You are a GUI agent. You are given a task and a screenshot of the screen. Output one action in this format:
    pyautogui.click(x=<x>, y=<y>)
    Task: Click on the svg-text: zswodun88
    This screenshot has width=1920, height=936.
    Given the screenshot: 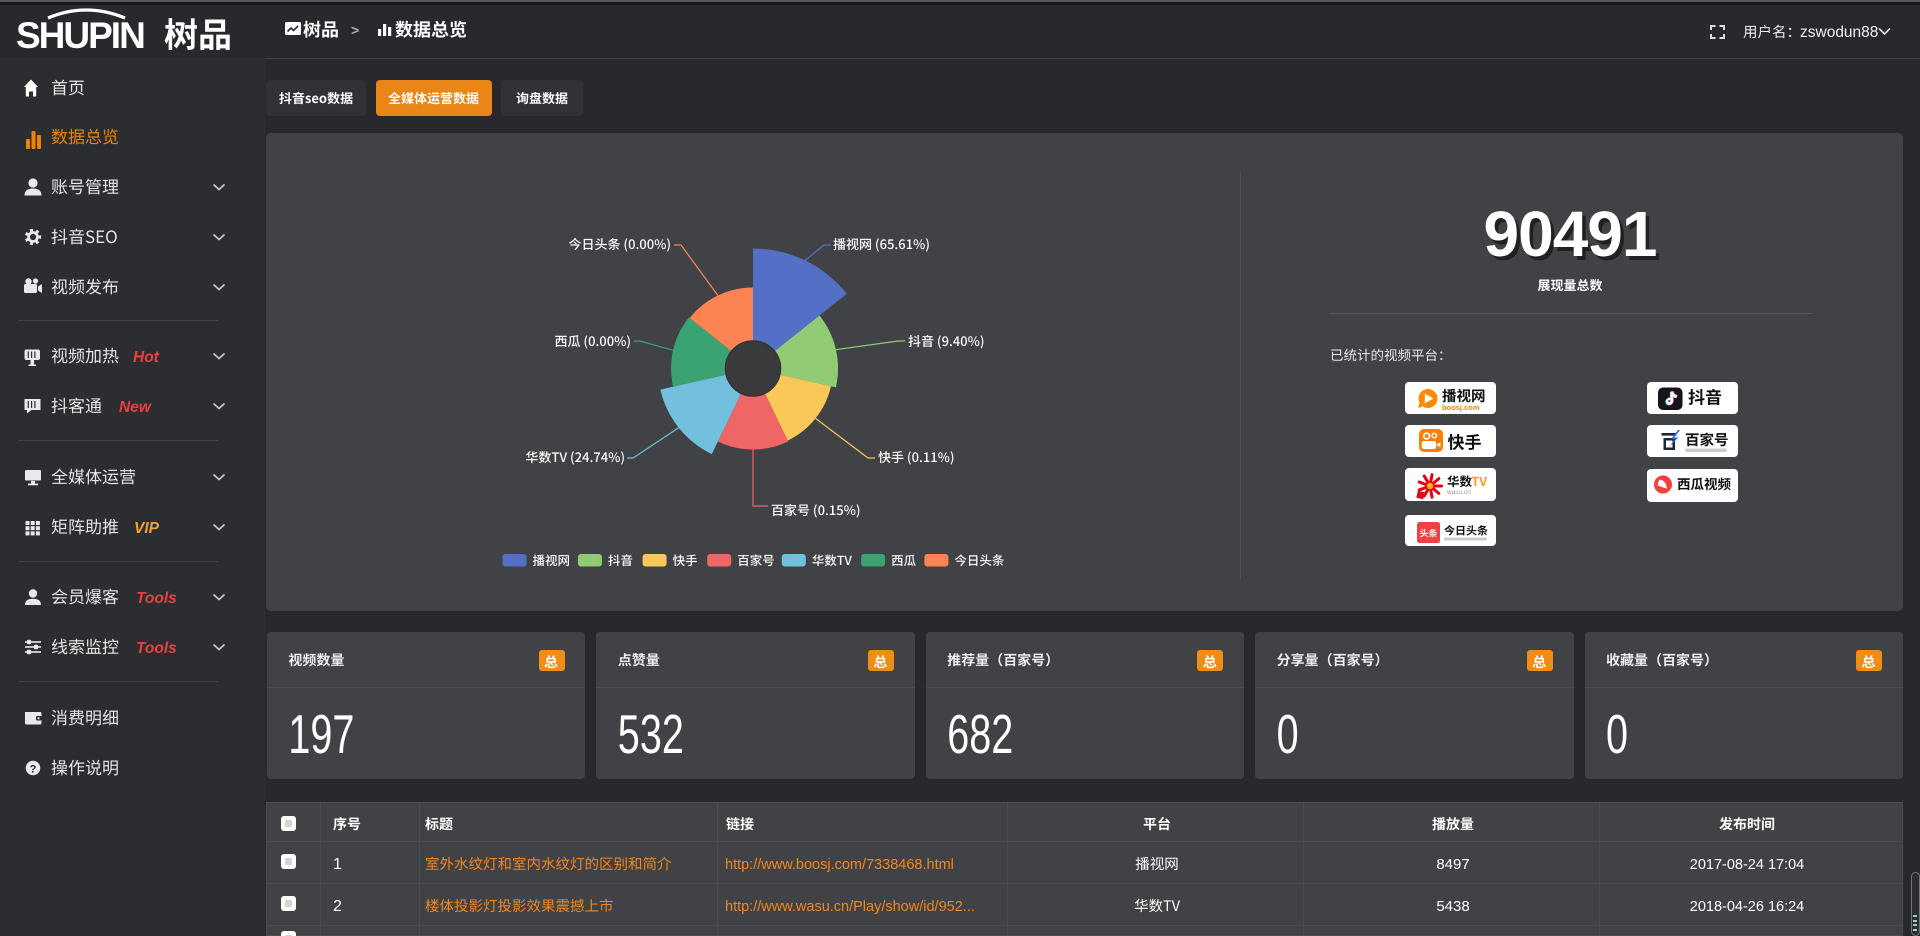 What is the action you would take?
    pyautogui.click(x=1839, y=32)
    